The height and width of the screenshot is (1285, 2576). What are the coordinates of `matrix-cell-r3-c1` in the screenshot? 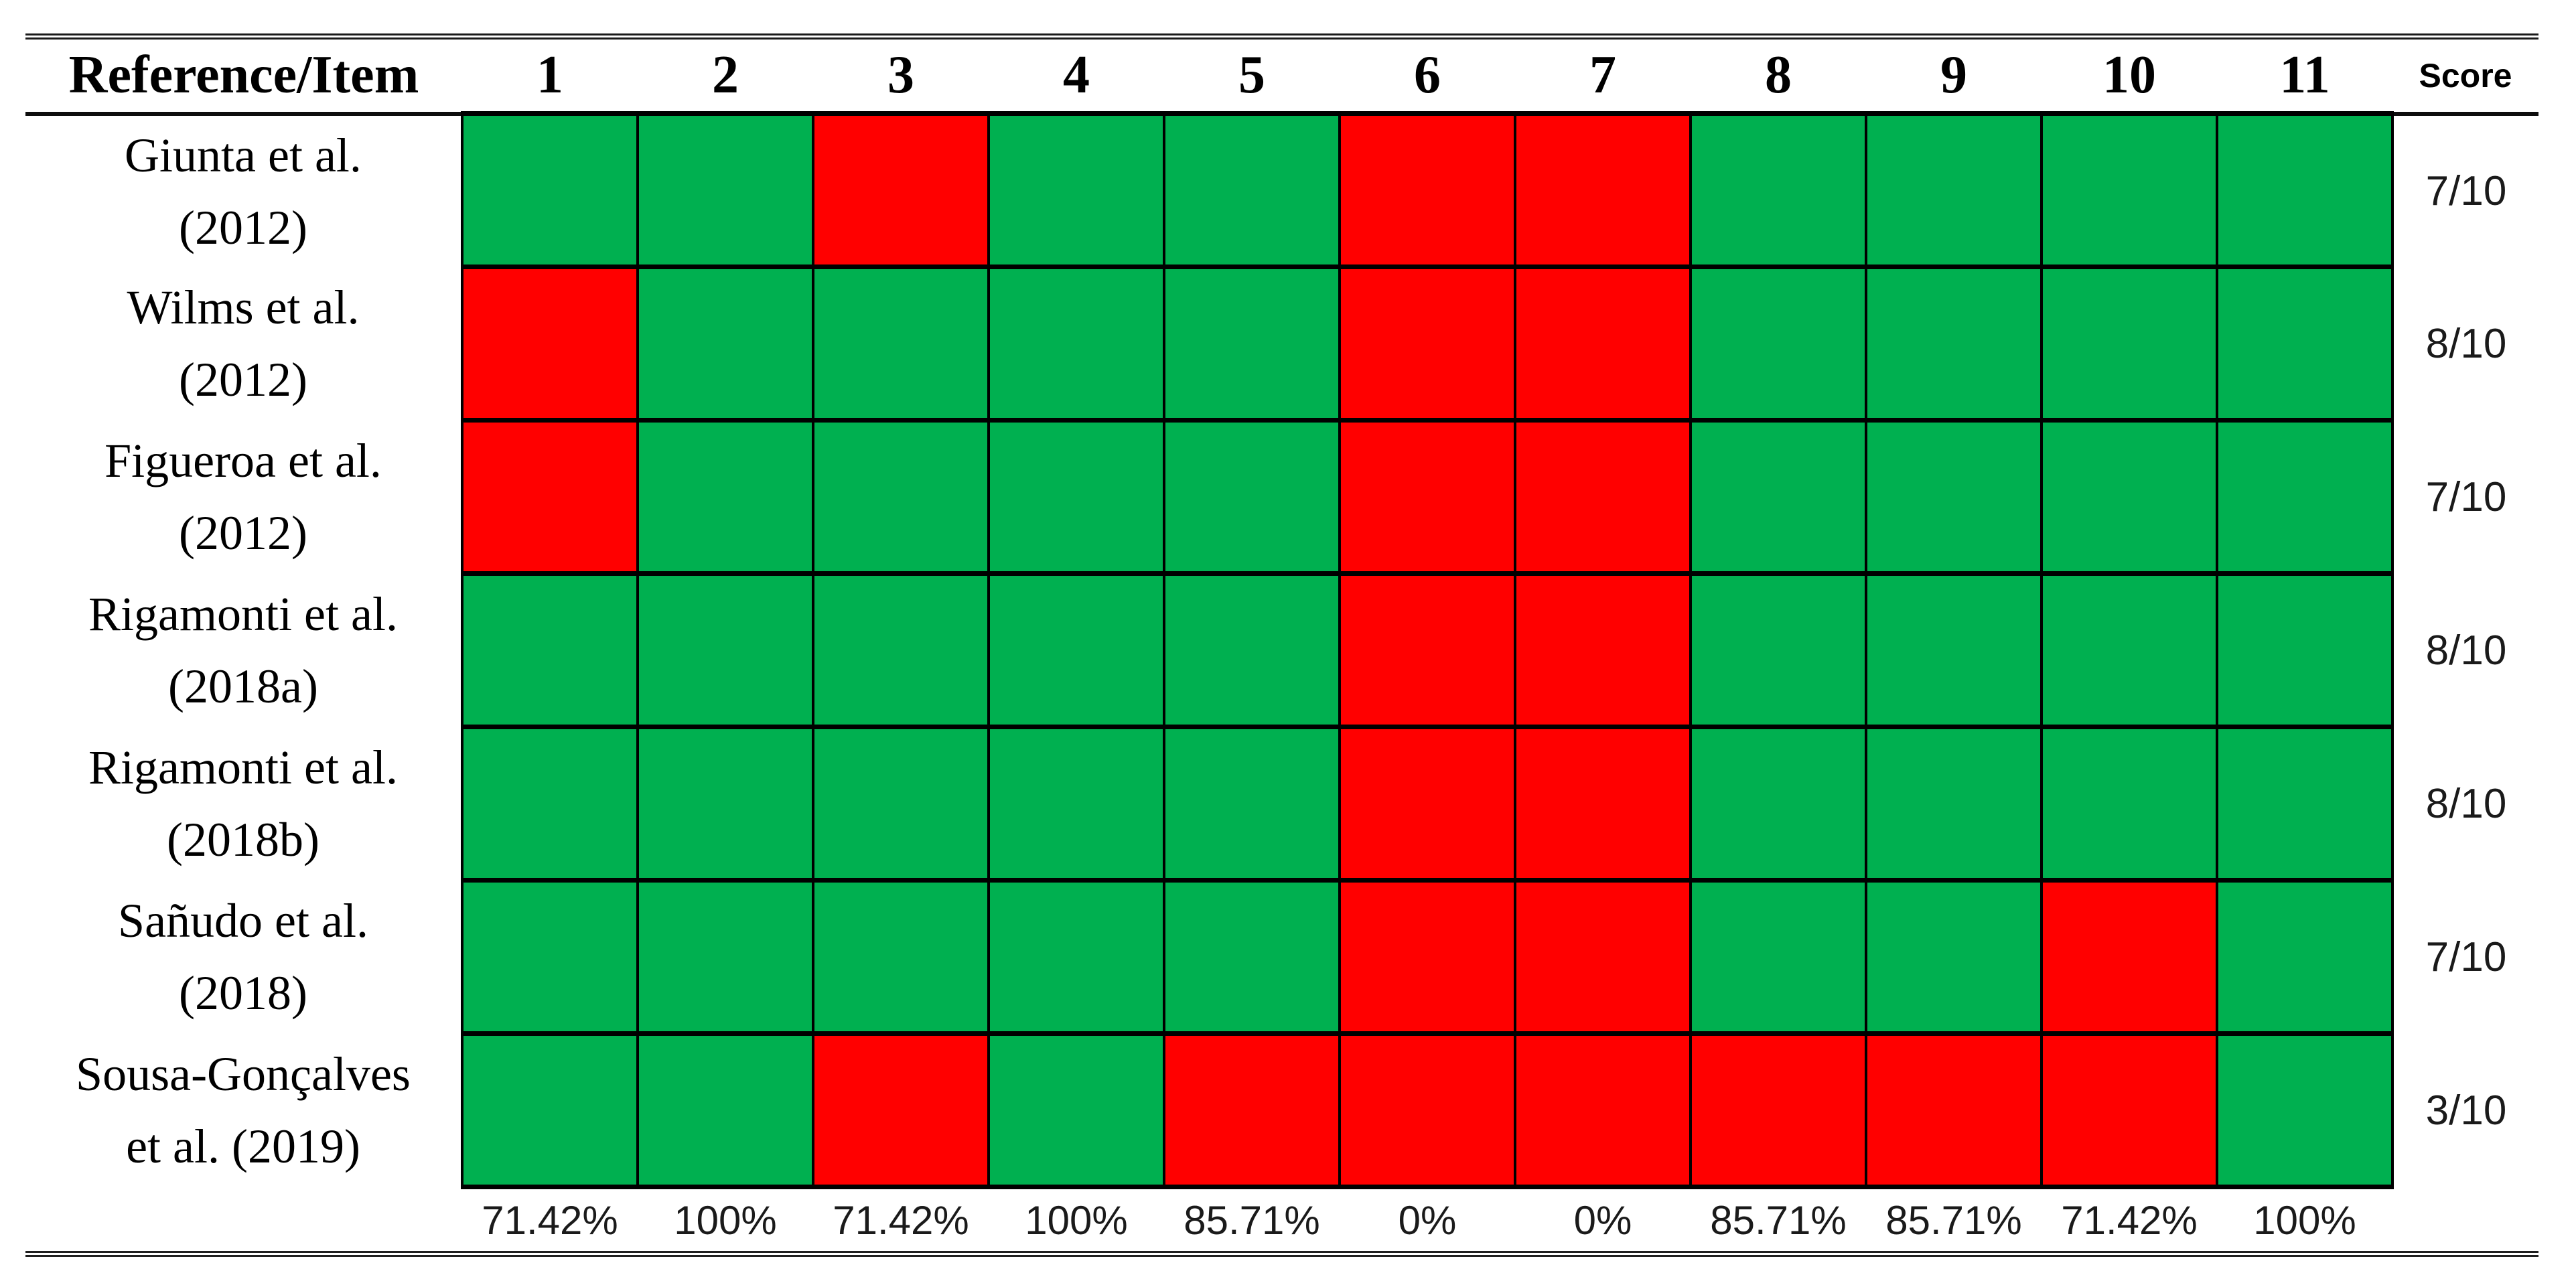 It's located at (550, 497).